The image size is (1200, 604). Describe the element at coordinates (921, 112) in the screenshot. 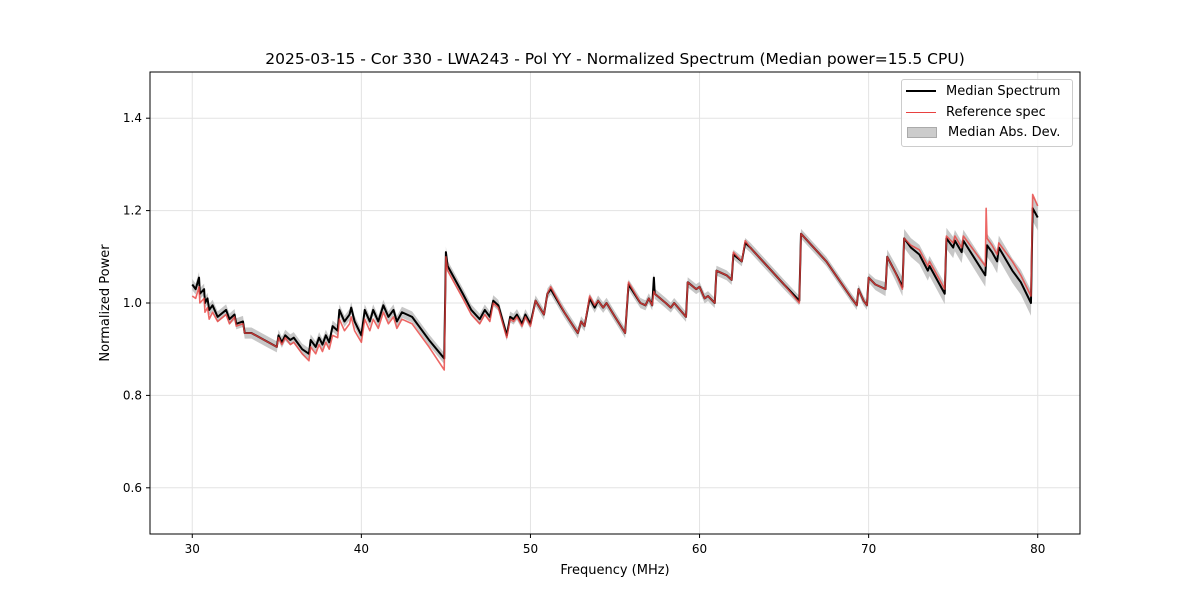

I see `legend-swatch-reference` at that location.